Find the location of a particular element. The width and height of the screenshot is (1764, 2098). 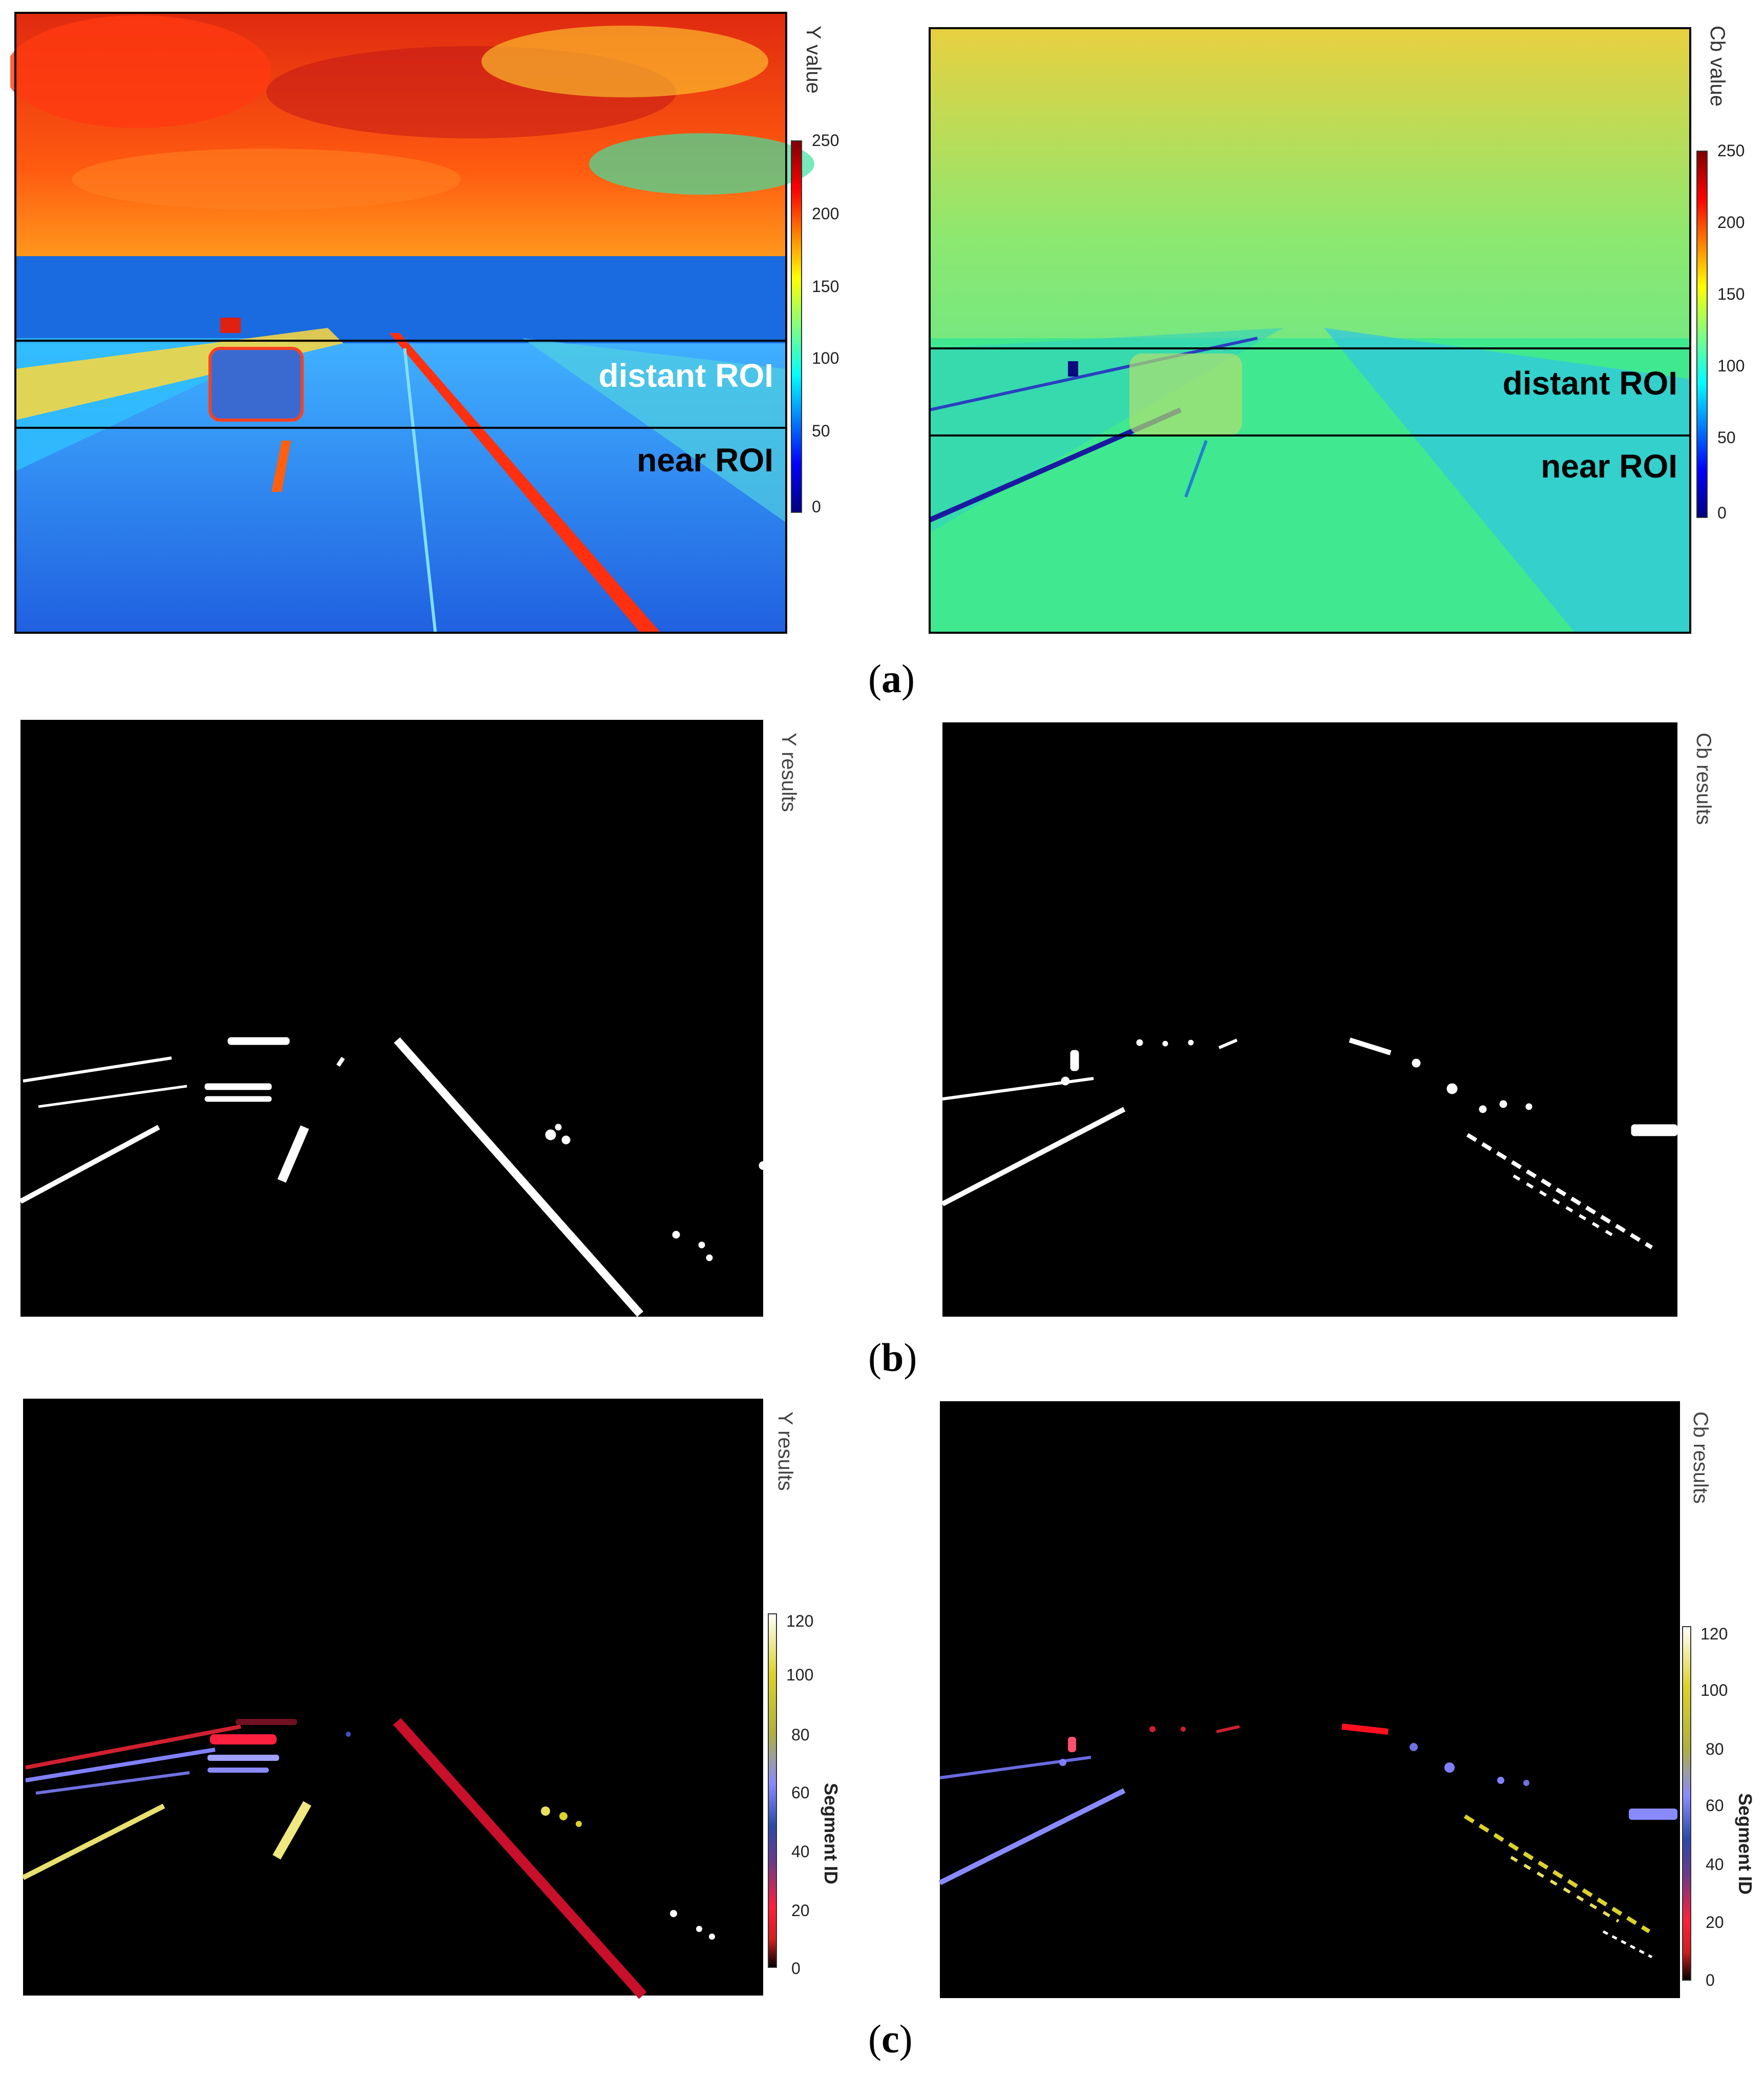

caption-b: (b) is located at coordinates (892, 1357).